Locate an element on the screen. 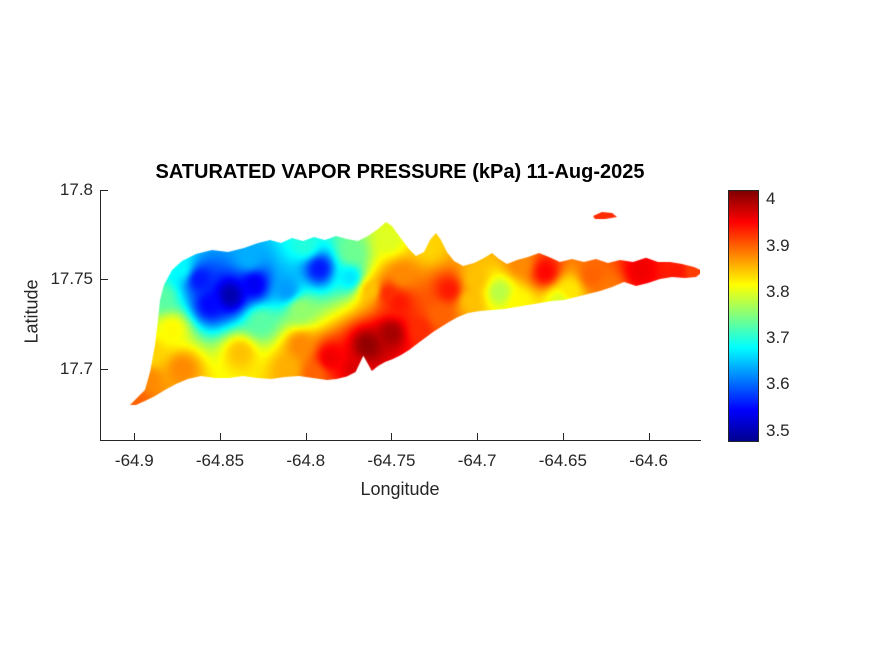 The image size is (875, 656). colorbar-tick-label: 4 is located at coordinates (771, 199).